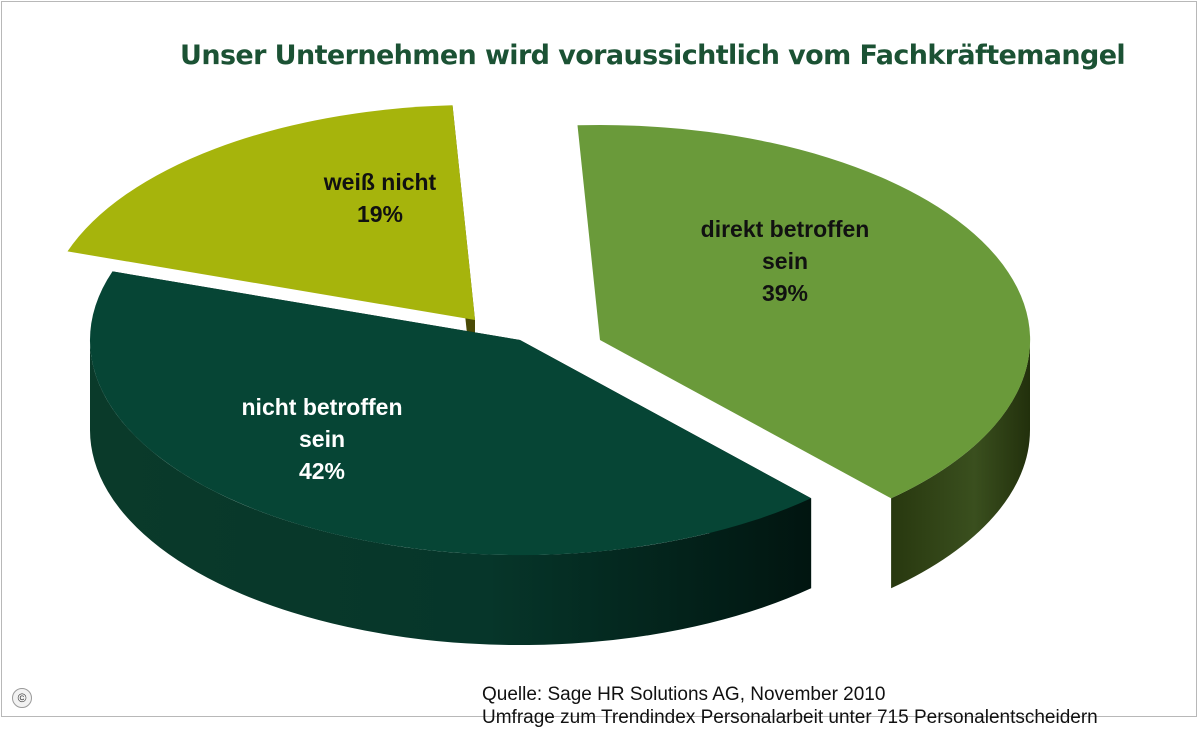 This screenshot has width=1200, height=729. What do you see at coordinates (22, 698) in the screenshot?
I see `copyright-icon: ©` at bounding box center [22, 698].